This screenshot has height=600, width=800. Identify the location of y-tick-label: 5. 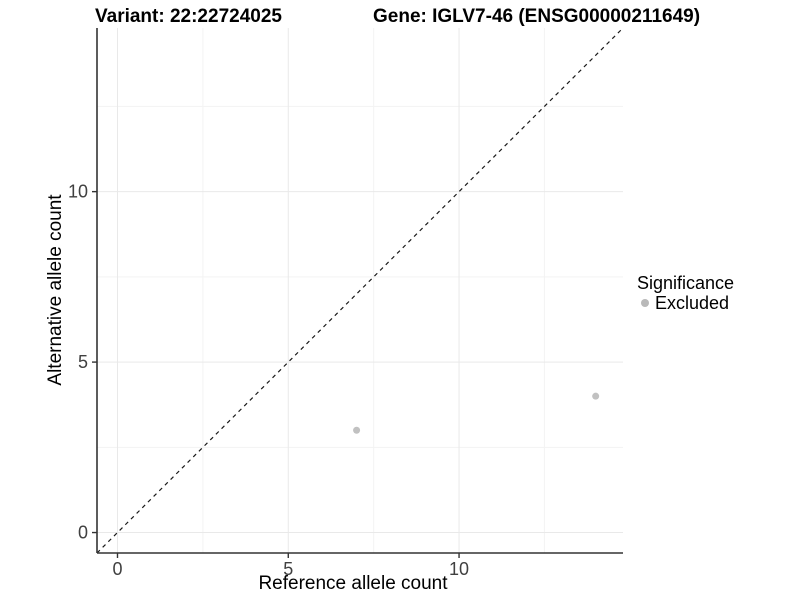
(83, 362).